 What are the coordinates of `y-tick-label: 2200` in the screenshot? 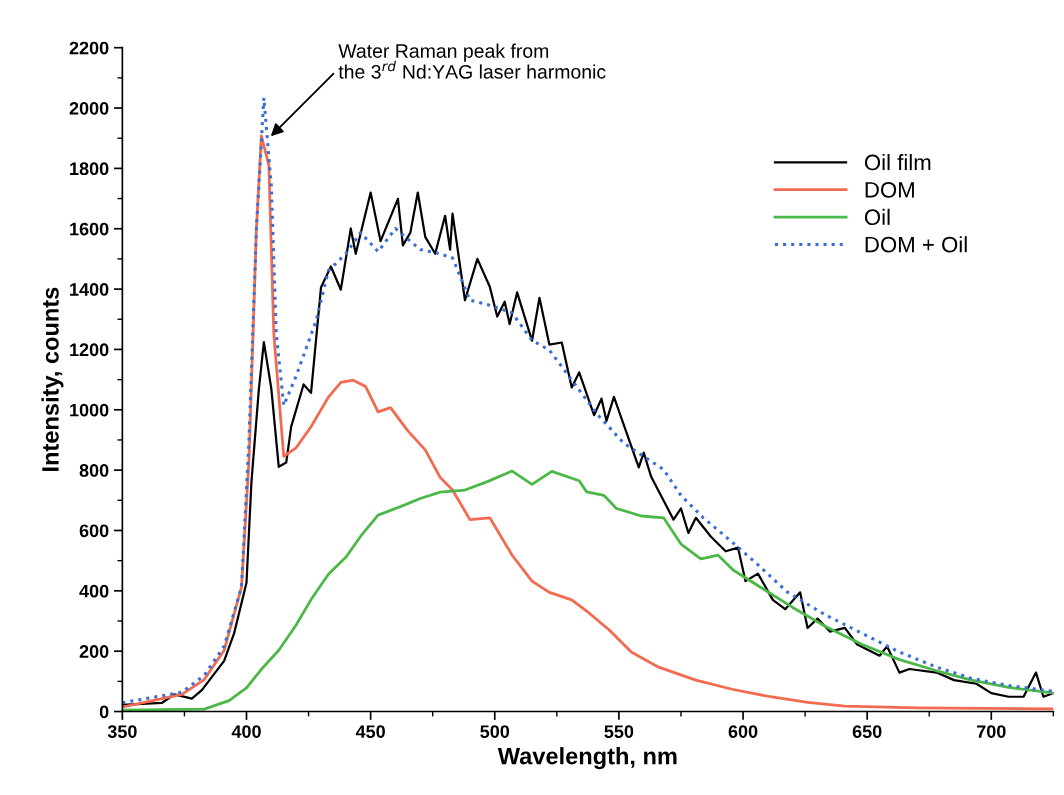 It's located at (89, 48).